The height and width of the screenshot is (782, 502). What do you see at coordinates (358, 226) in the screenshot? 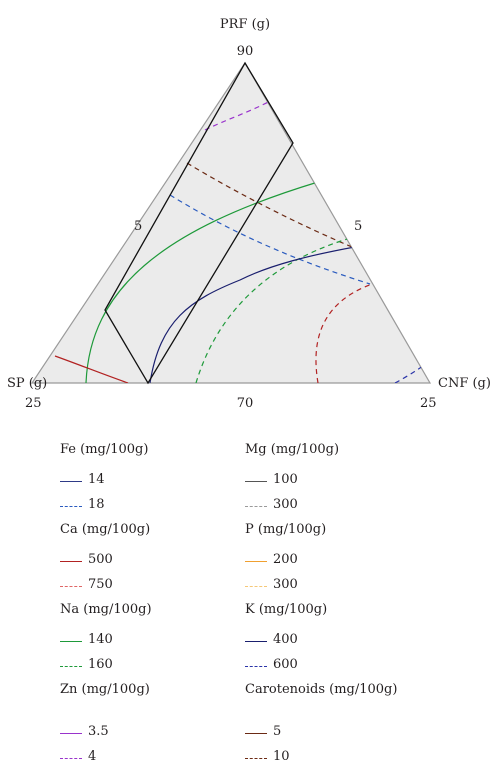
I see `right-edge-tick: 5` at bounding box center [358, 226].